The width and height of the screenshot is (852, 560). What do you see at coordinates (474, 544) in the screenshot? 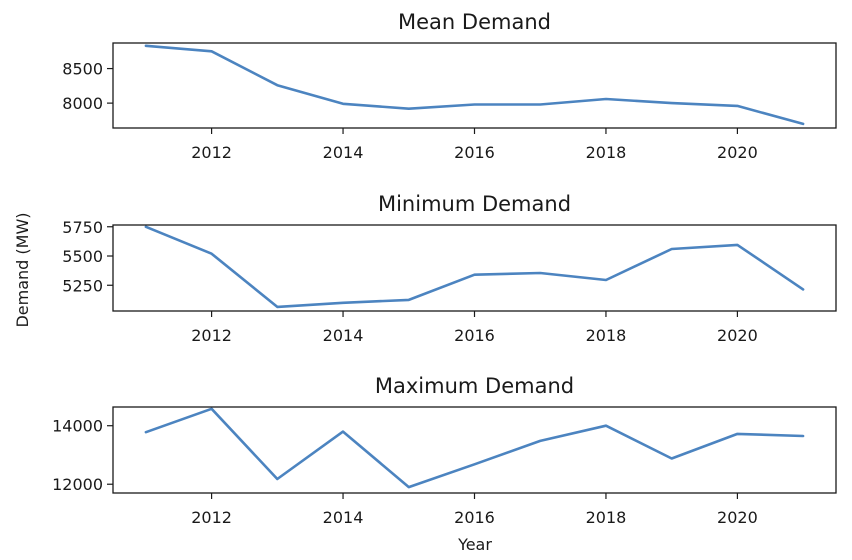
I see `shared-x-axis-label: Year` at bounding box center [474, 544].